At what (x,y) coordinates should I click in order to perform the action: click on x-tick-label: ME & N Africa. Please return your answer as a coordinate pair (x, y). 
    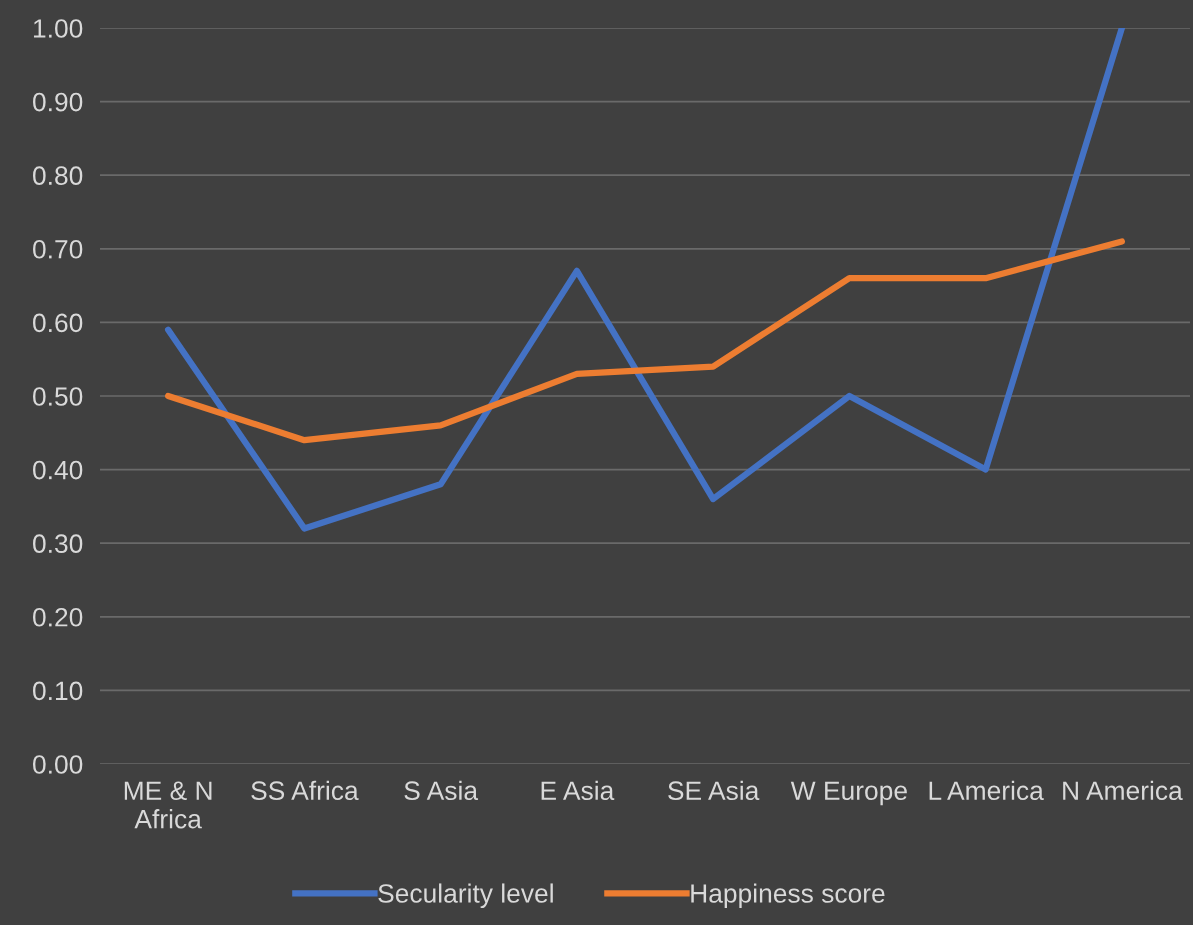
    Looking at the image, I should click on (168, 805).